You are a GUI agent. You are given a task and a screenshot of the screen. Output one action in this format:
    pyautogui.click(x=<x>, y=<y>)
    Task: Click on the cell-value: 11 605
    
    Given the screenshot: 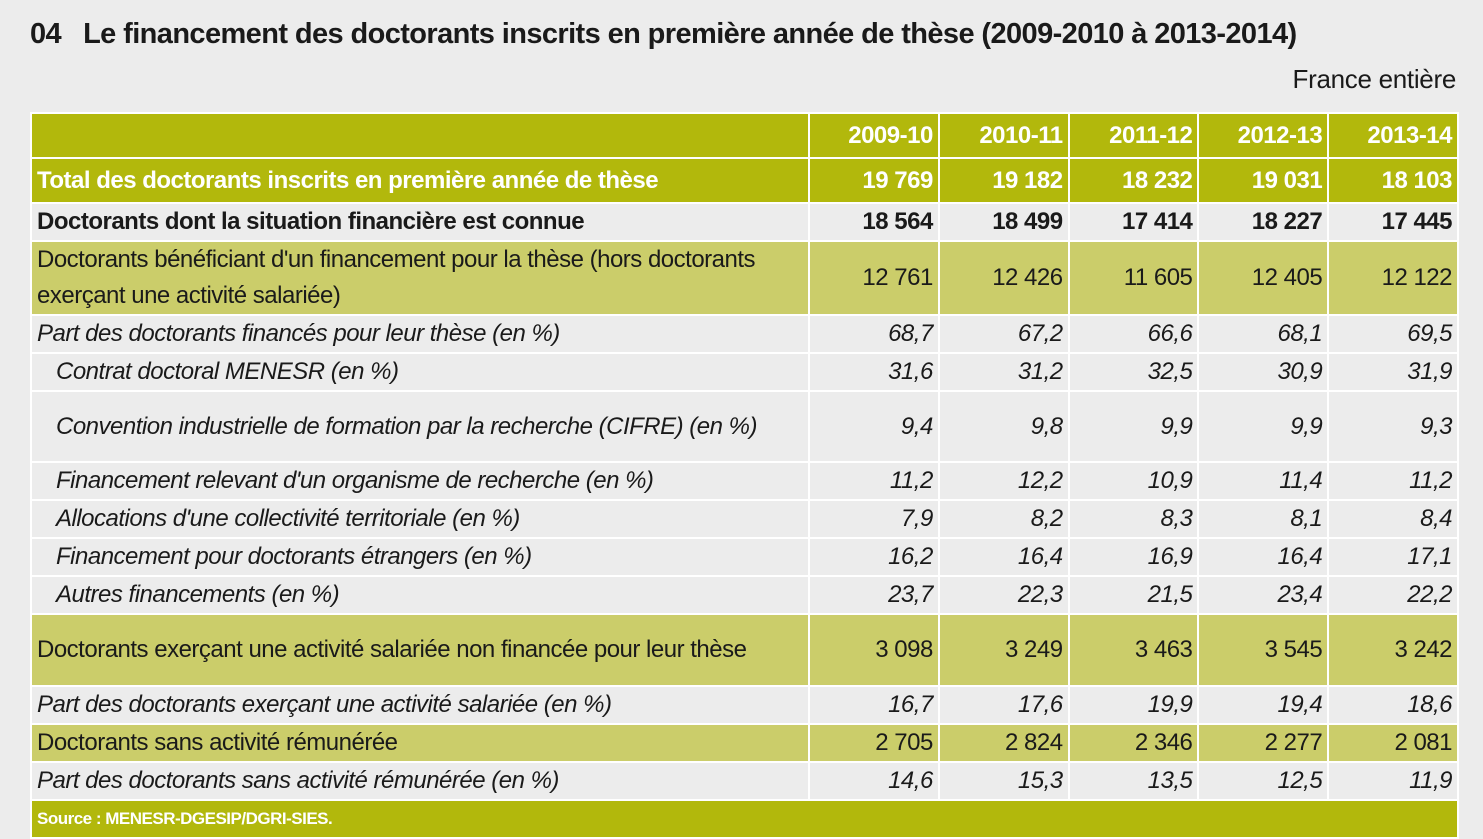 What is the action you would take?
    pyautogui.click(x=1133, y=278)
    